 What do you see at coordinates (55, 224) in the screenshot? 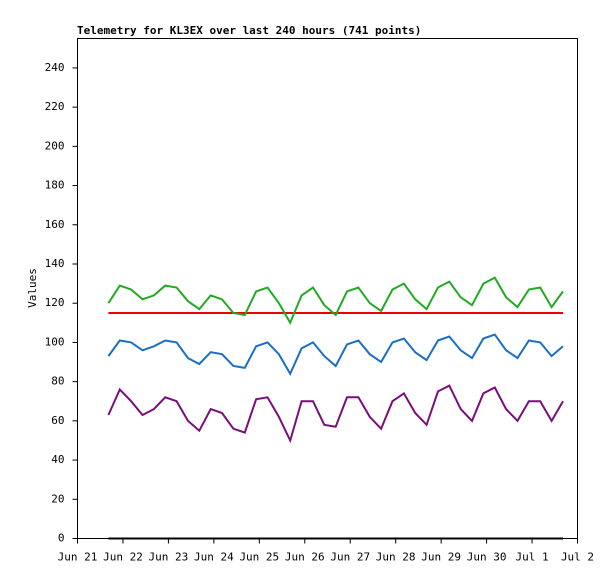
I see `y-tick-label: 160` at bounding box center [55, 224].